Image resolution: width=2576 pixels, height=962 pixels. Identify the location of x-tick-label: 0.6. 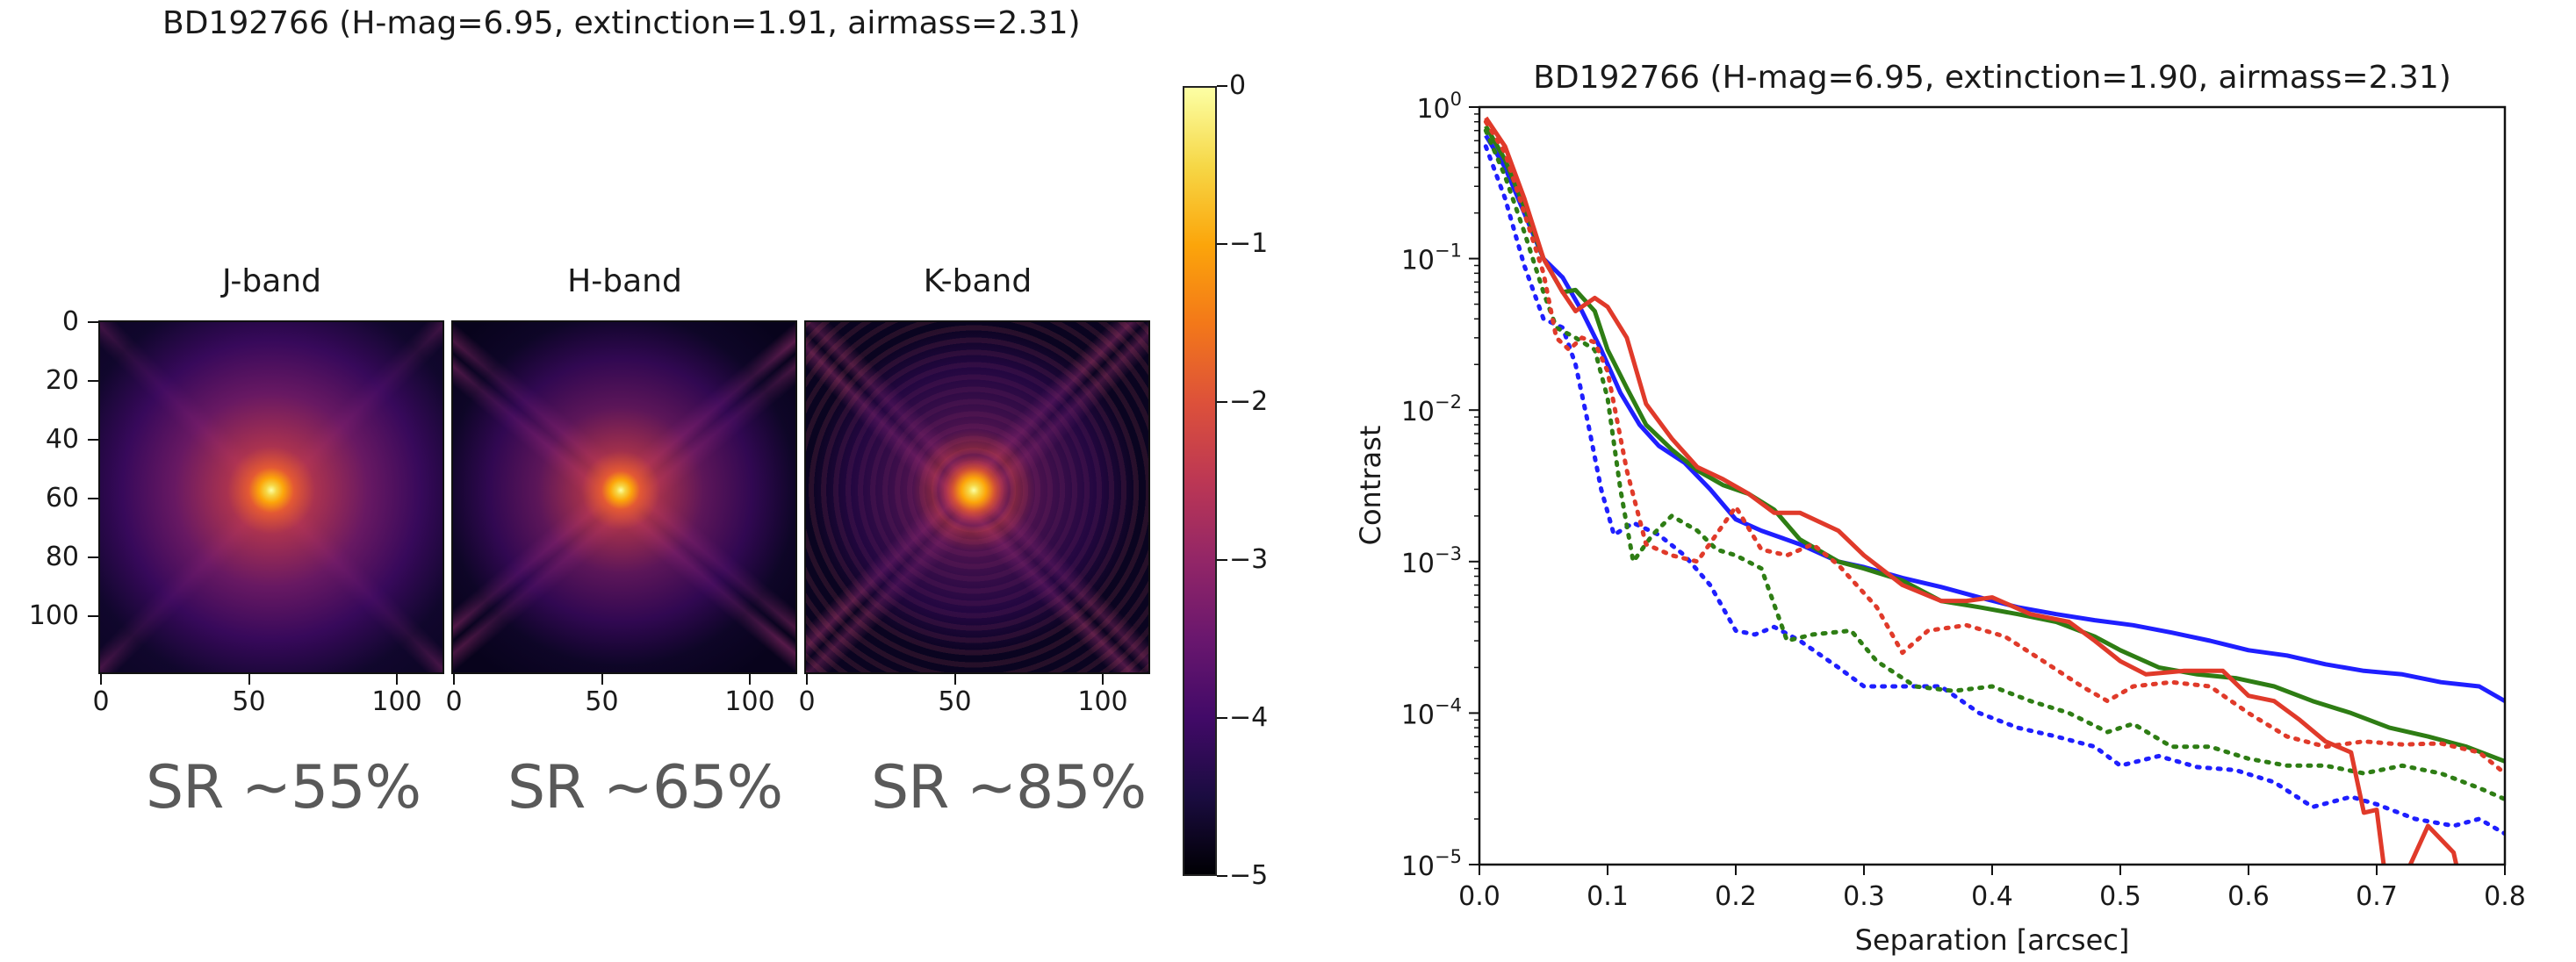
(2248, 897).